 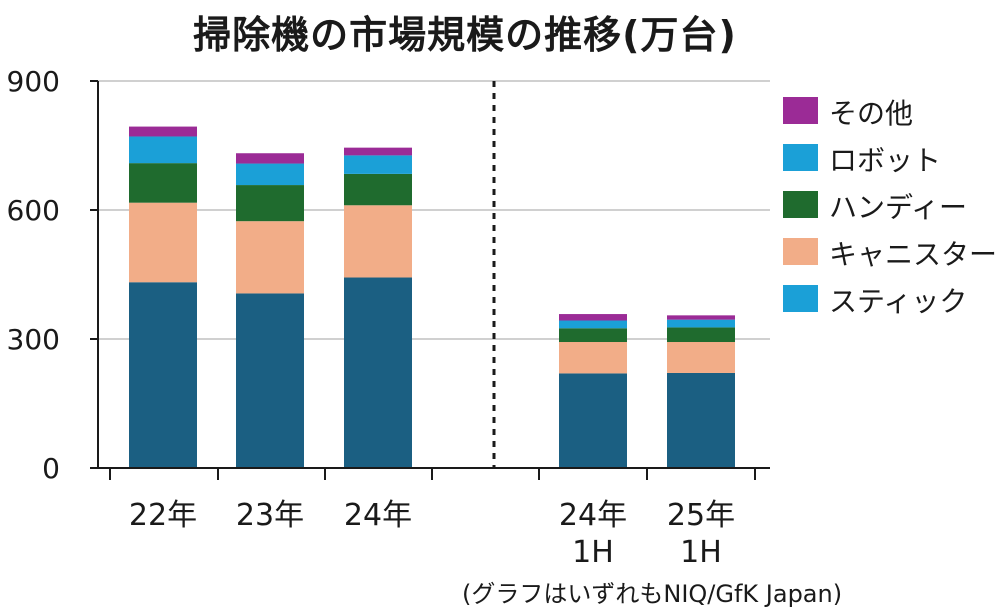 What do you see at coordinates (270, 515) in the screenshot?
I see `x-category-label: 23年` at bounding box center [270, 515].